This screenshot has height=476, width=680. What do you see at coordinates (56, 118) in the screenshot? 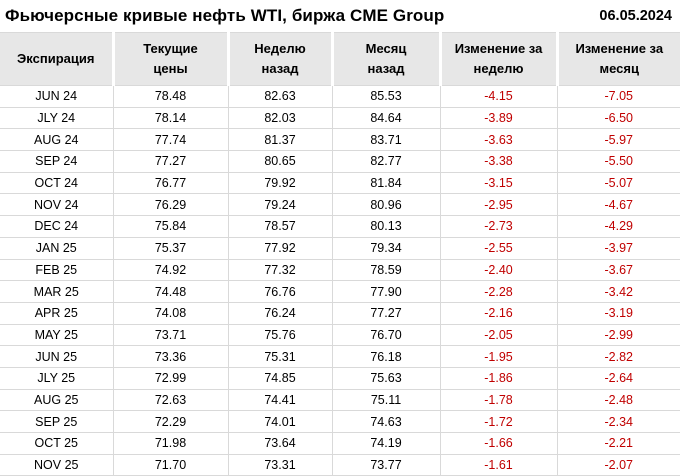
I see `cell-expiration: JLY 24` at bounding box center [56, 118].